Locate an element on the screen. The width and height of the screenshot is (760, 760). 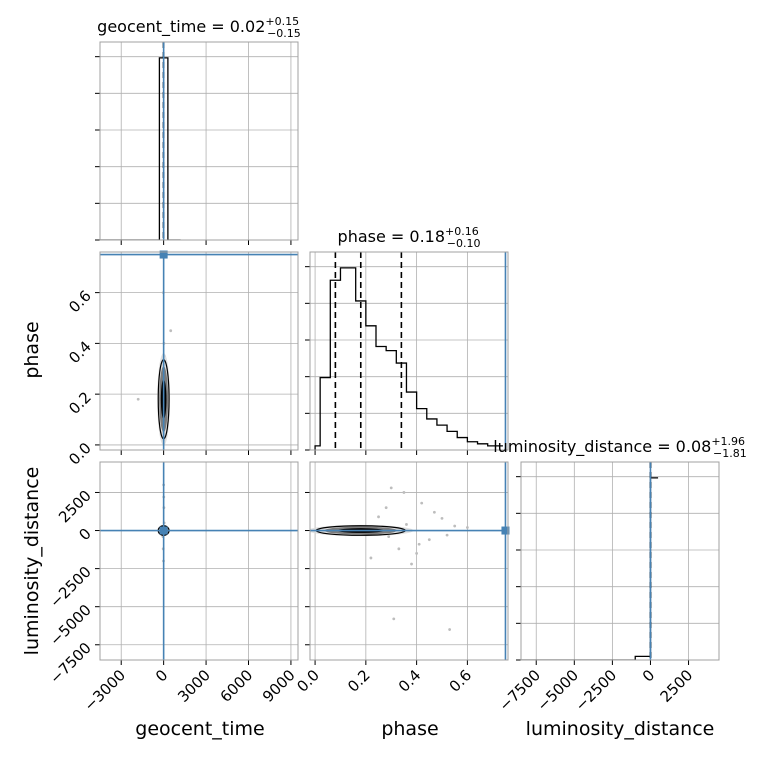
tick-label-x: 2500 is located at coordinates (677, 686).